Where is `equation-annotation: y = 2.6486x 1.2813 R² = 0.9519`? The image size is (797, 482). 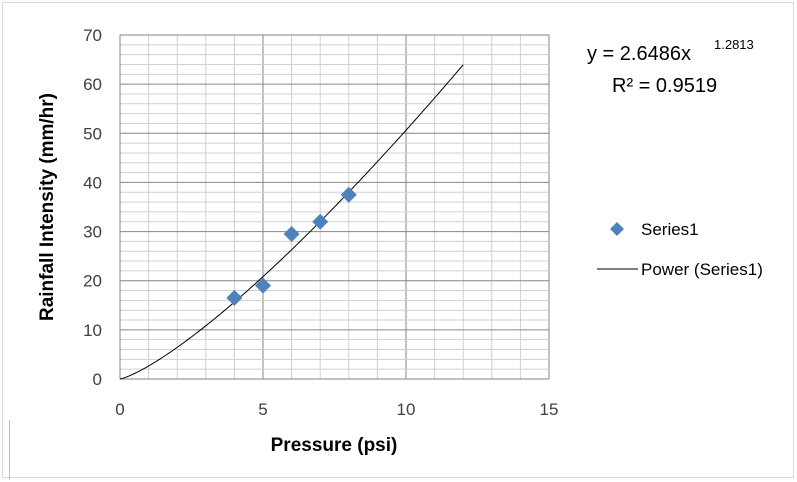
equation-annotation: y = 2.6486x 1.2813 R² = 0.9519 is located at coordinates (670, 67).